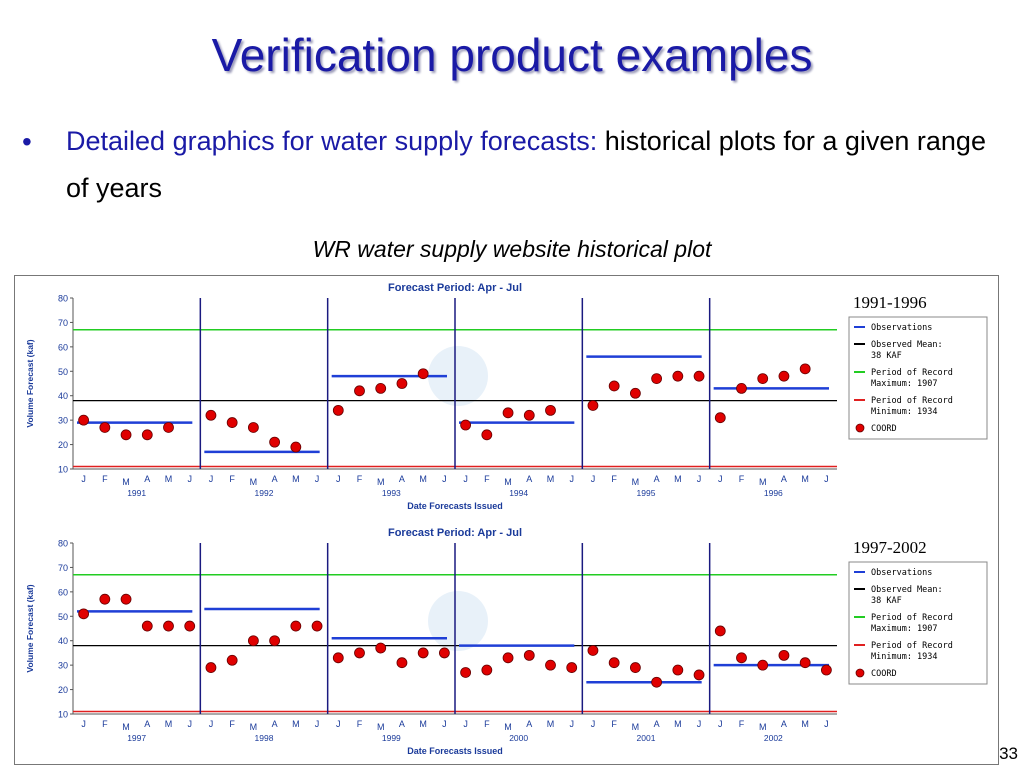  I want to click on legend-label: COORD, so click(884, 429).